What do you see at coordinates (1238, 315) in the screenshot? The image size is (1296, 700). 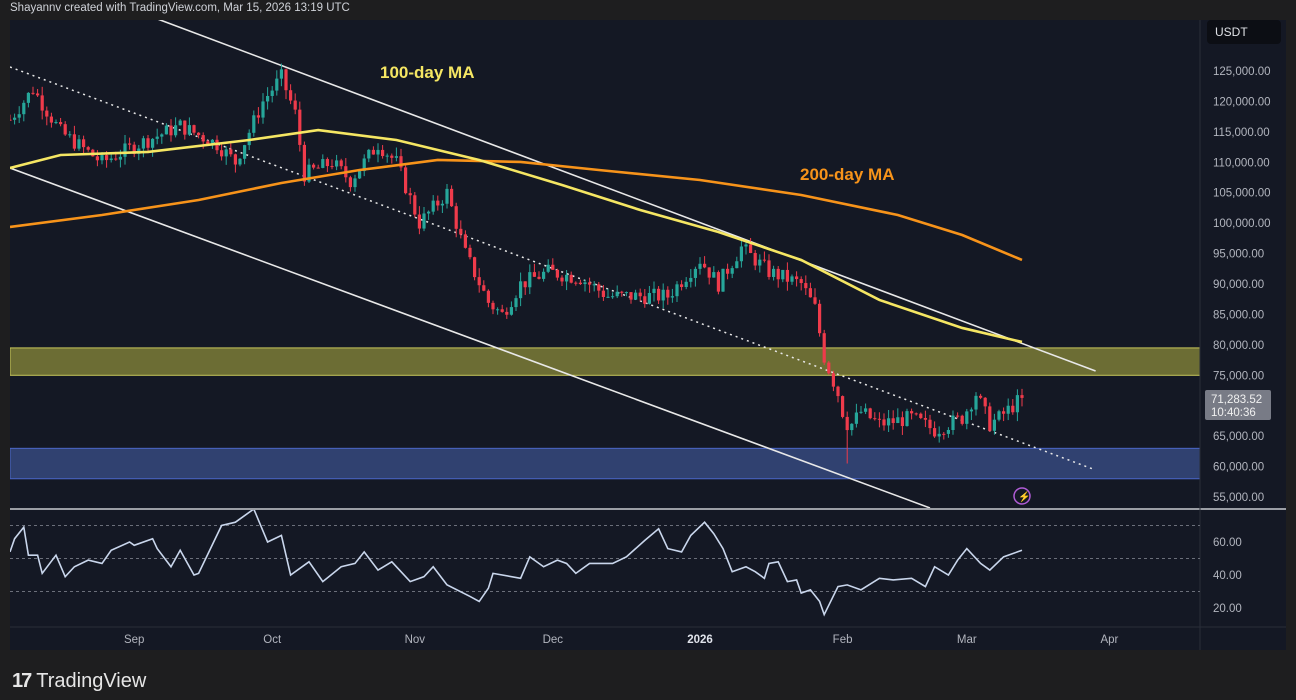 I see `price-tick-label: 85,000.00` at bounding box center [1238, 315].